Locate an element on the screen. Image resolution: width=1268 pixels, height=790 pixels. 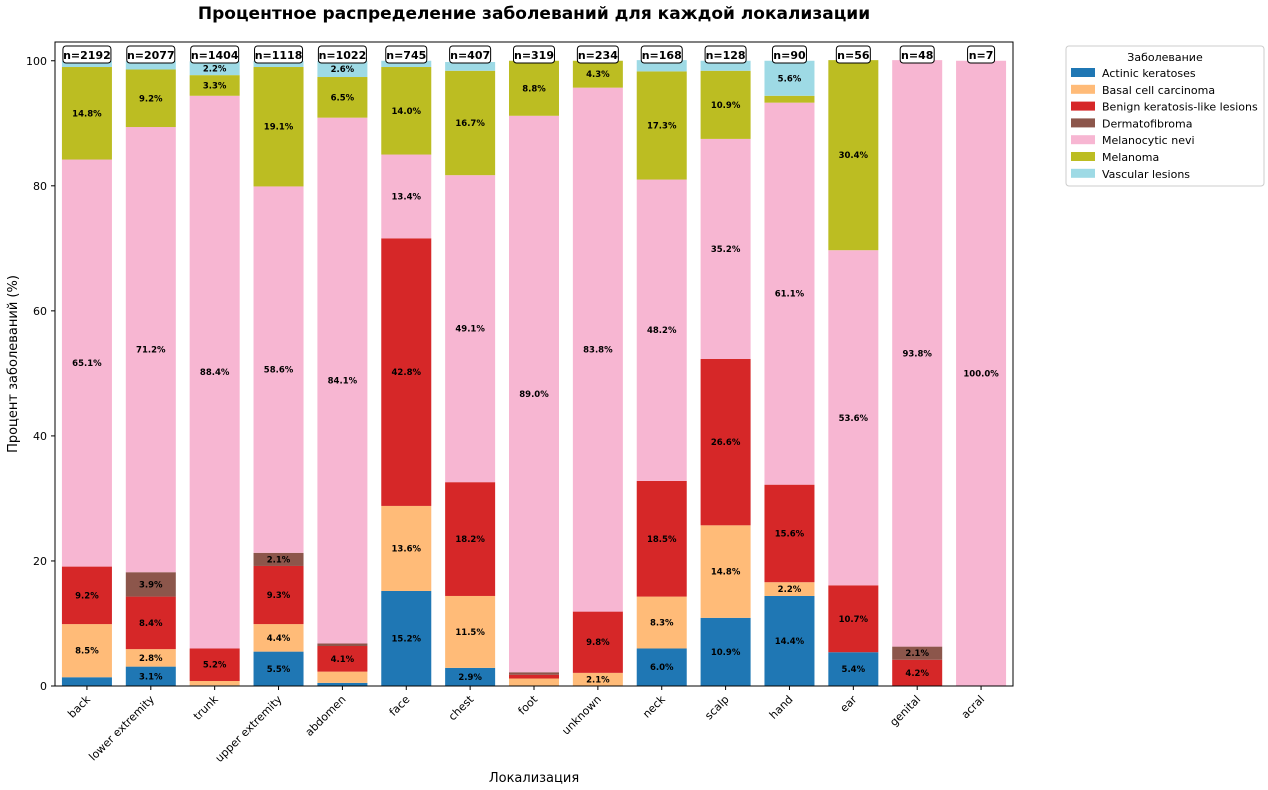
count-label: n=128 is located at coordinates (726, 55).